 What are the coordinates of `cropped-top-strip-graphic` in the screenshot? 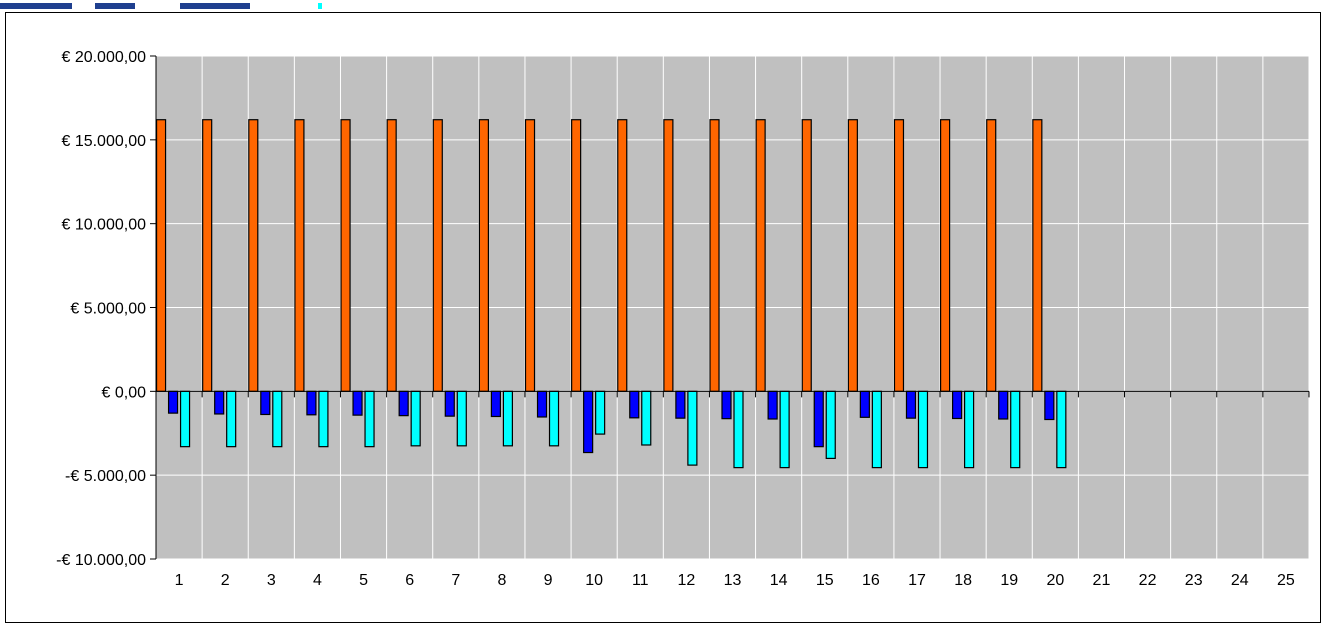 It's located at (161, 6).